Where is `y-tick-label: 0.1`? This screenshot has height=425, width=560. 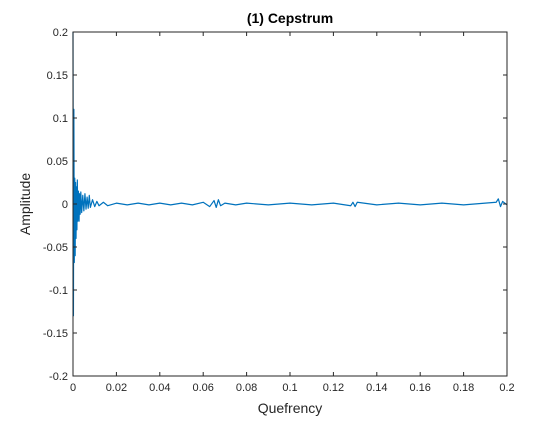
y-tick-label: 0.1 is located at coordinates (60, 119).